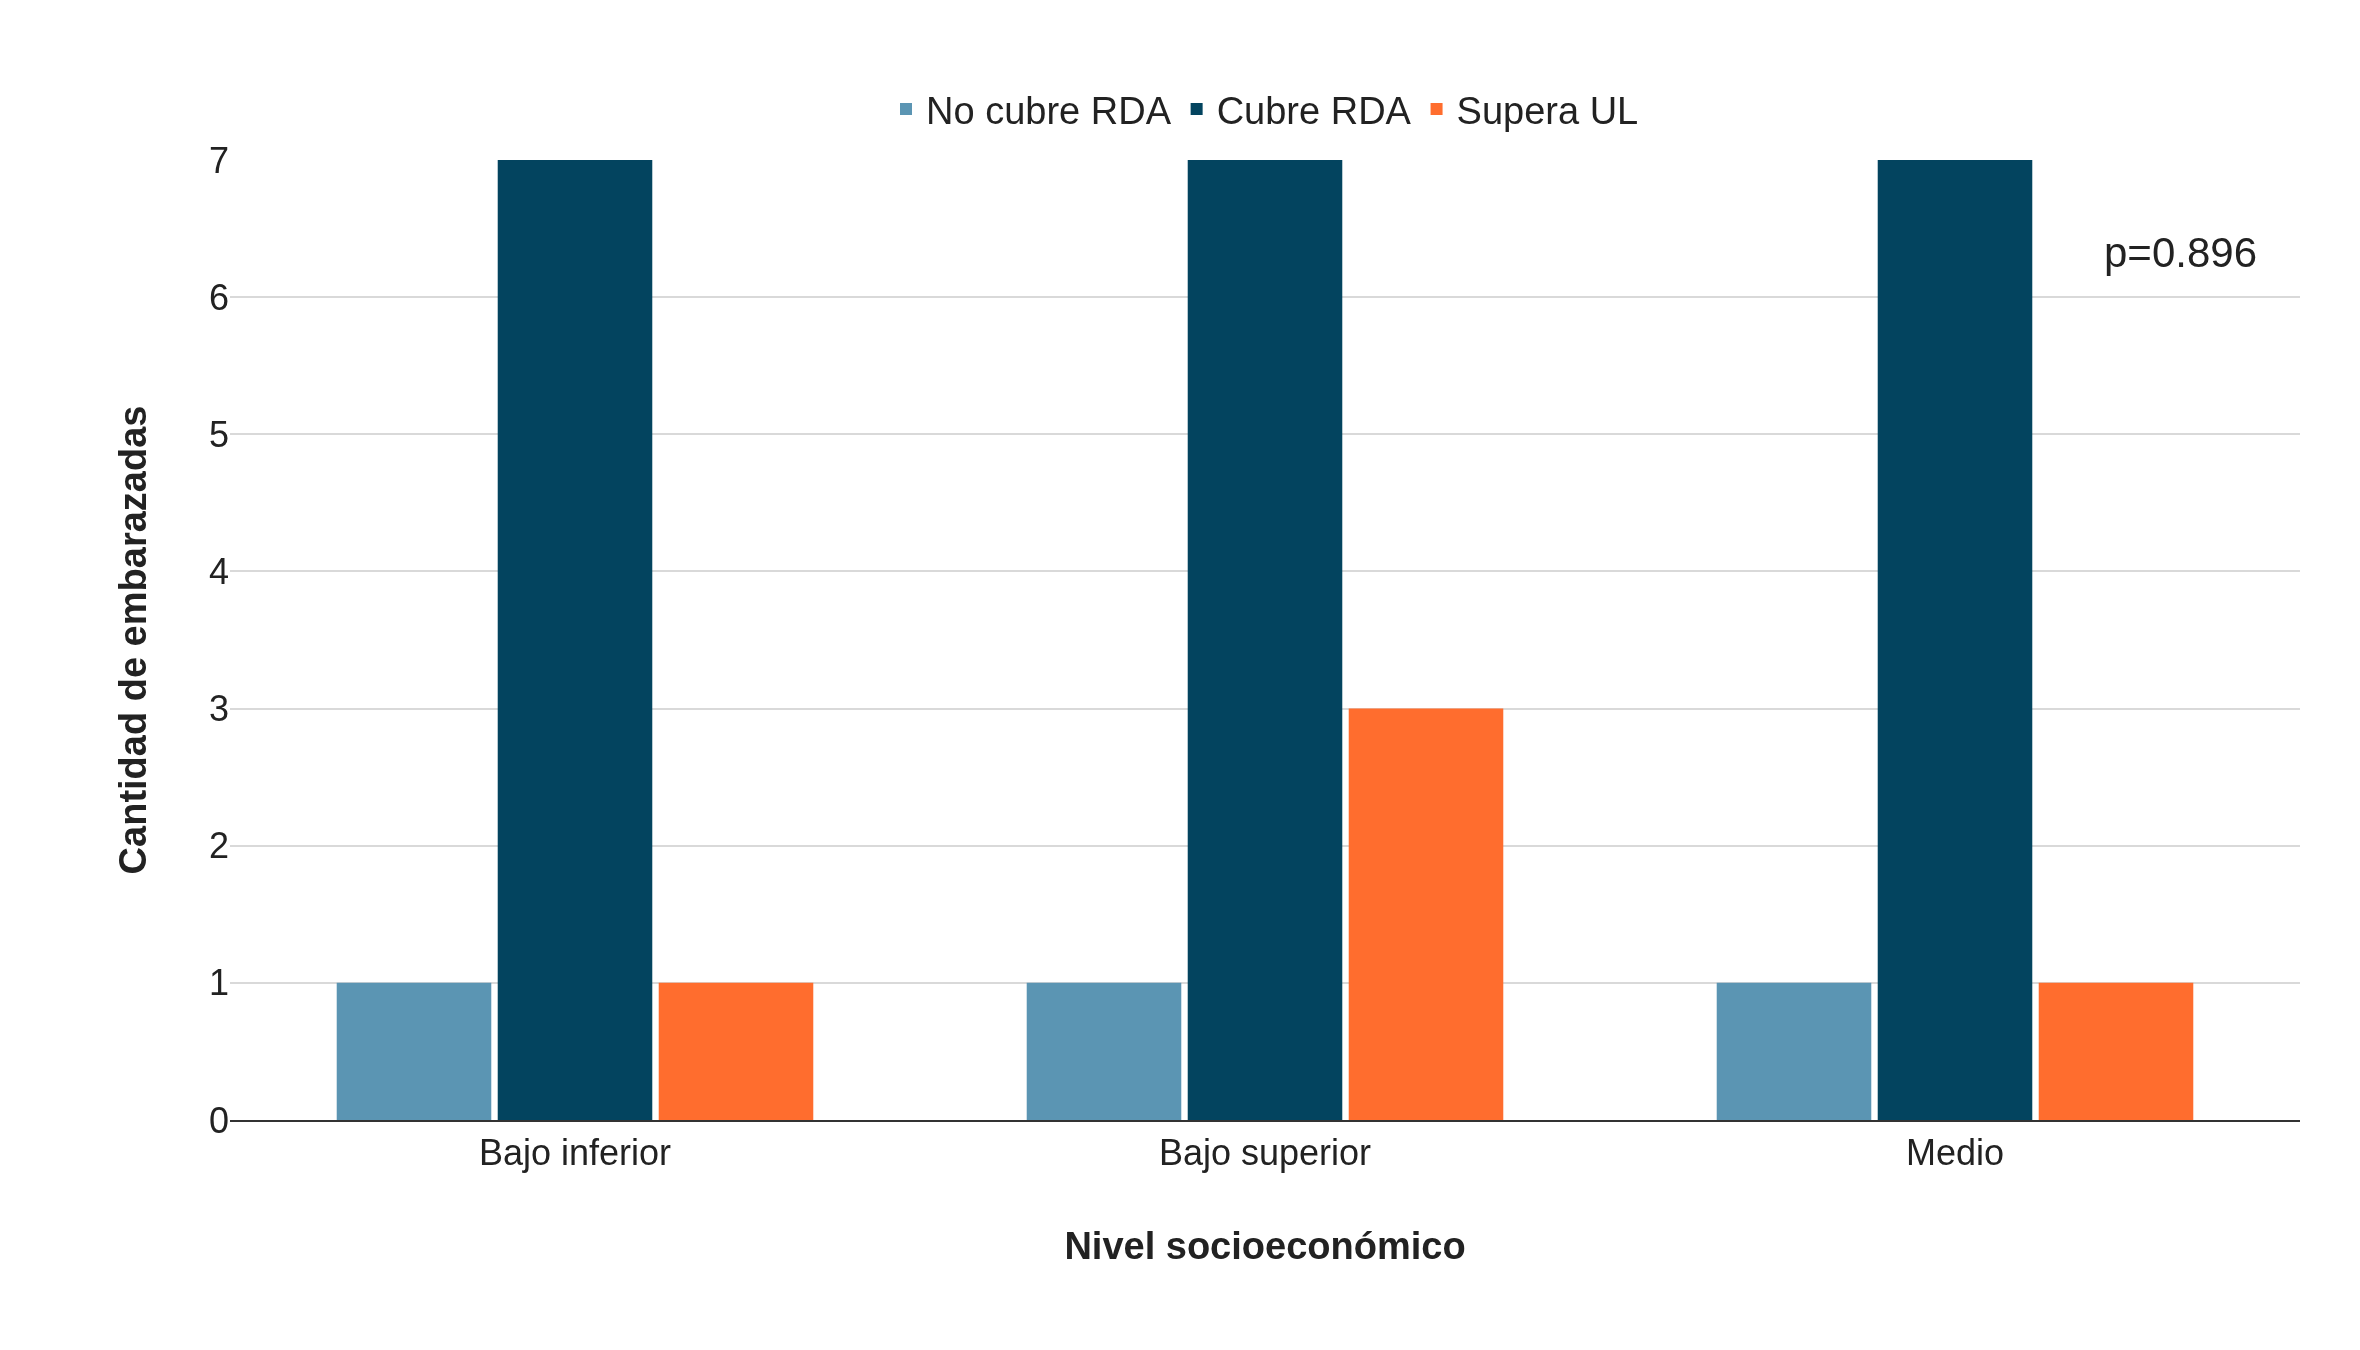 This screenshot has width=2360, height=1350. I want to click on y-tick-label: 3, so click(218, 709).